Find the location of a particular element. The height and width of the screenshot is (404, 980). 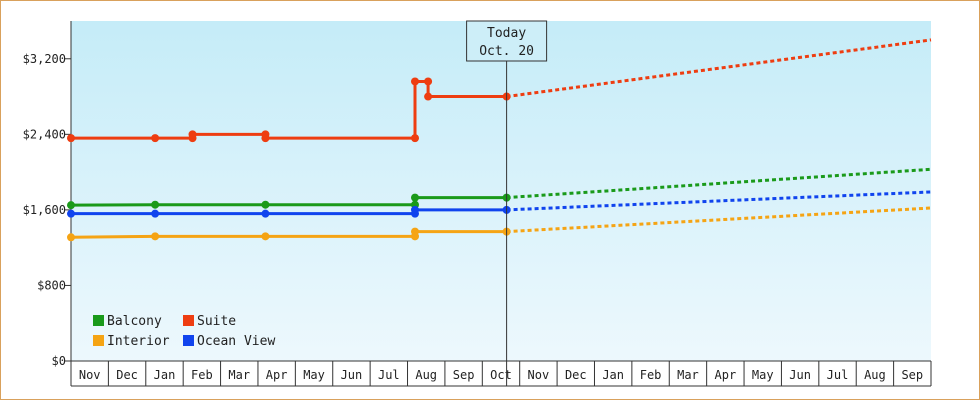

series-line-interior is located at coordinates (288, 234).